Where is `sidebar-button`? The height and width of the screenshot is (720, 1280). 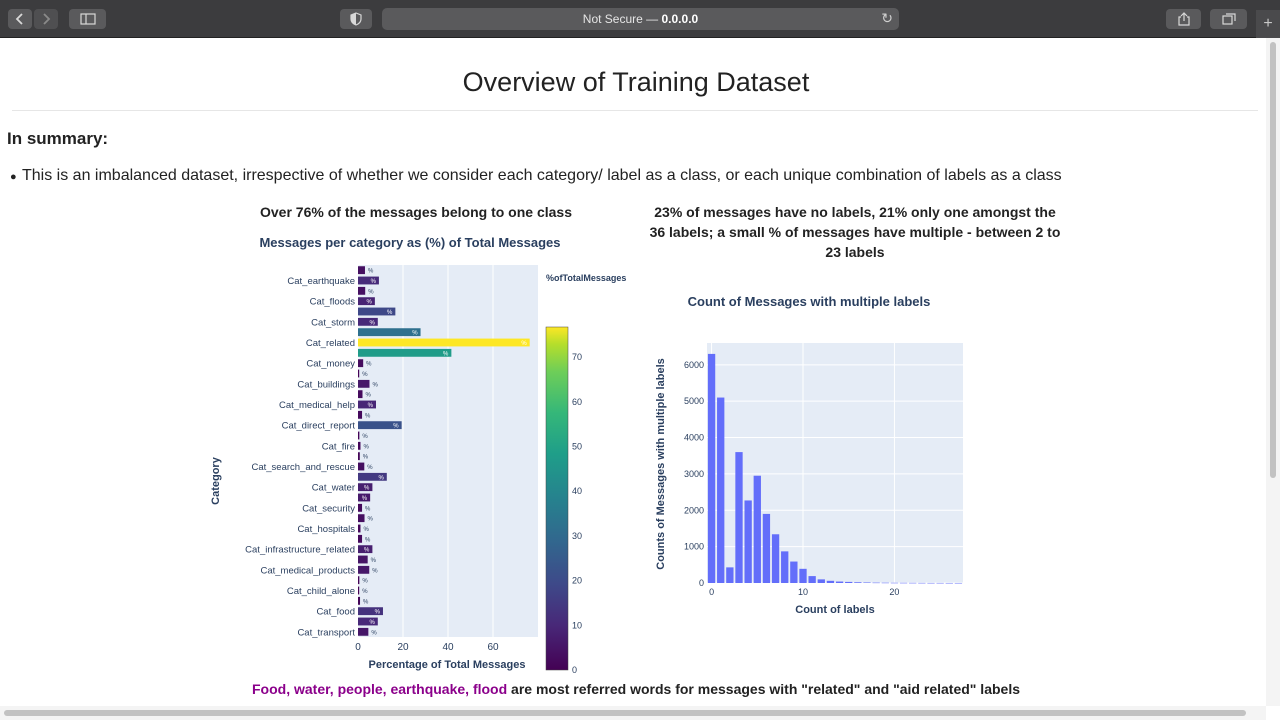
sidebar-button is located at coordinates (87, 19).